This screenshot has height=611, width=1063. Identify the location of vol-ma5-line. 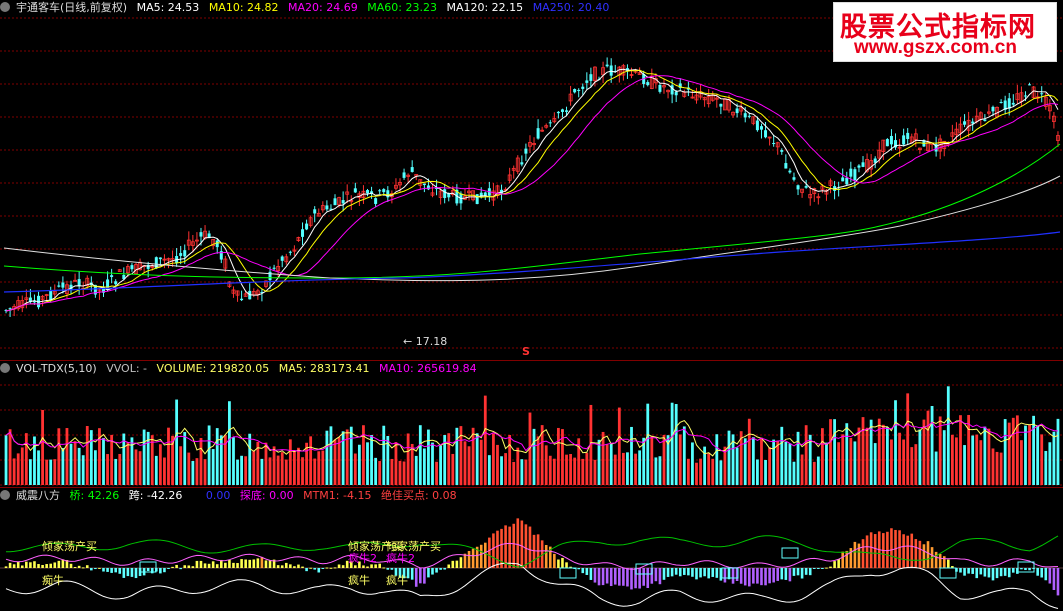
(532, 437).